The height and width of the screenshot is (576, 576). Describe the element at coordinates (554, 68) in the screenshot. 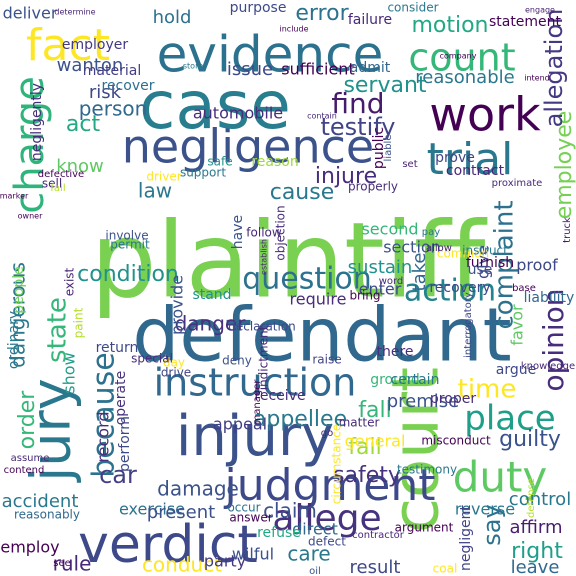

I see `cloud-word-allegation: allegation` at that location.